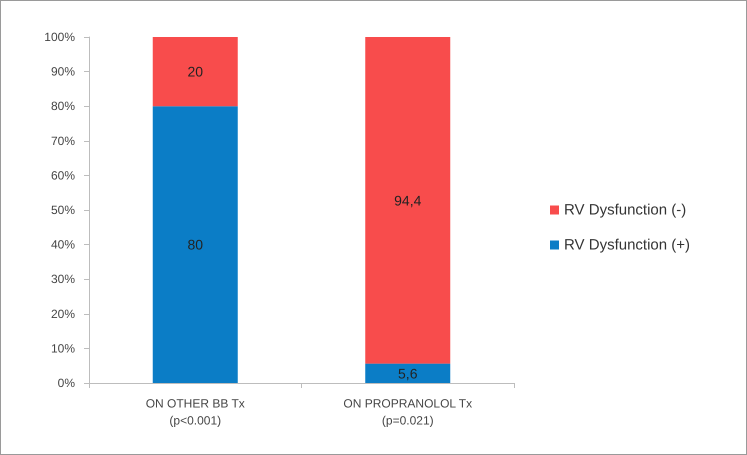 The height and width of the screenshot is (455, 747). I want to click on y-tick-label: 0%, so click(67, 383).